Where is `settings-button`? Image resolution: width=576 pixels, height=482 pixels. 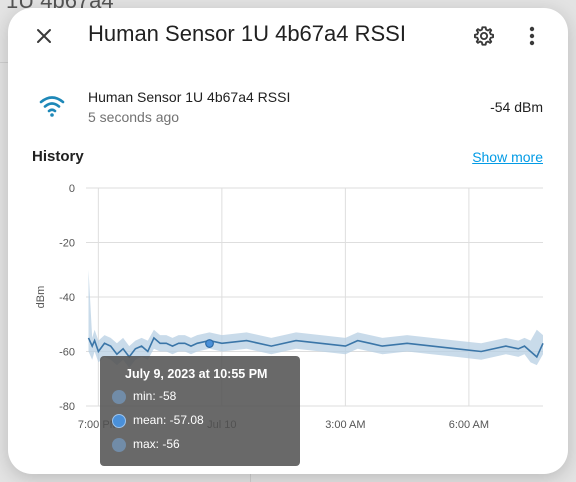 settings-button is located at coordinates (484, 36).